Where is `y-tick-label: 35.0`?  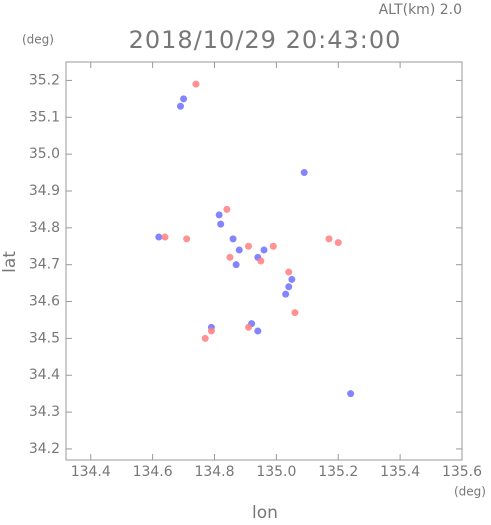 y-tick-label: 35.0 is located at coordinates (44, 154).